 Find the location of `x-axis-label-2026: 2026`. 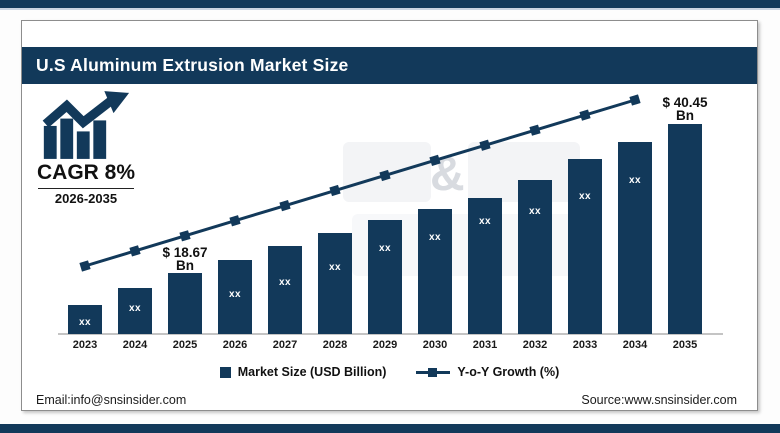

x-axis-label-2026: 2026 is located at coordinates (235, 345).